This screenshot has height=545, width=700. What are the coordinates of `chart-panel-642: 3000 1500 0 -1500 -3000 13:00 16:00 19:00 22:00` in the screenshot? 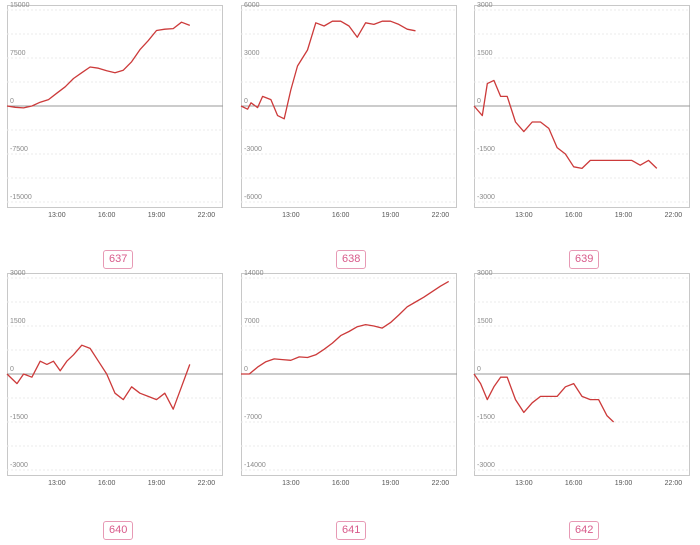 It's located at (581, 381).